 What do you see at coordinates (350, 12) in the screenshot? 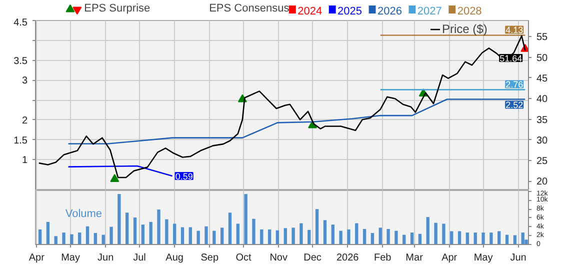
I see `legend-label: 2025` at bounding box center [350, 12].